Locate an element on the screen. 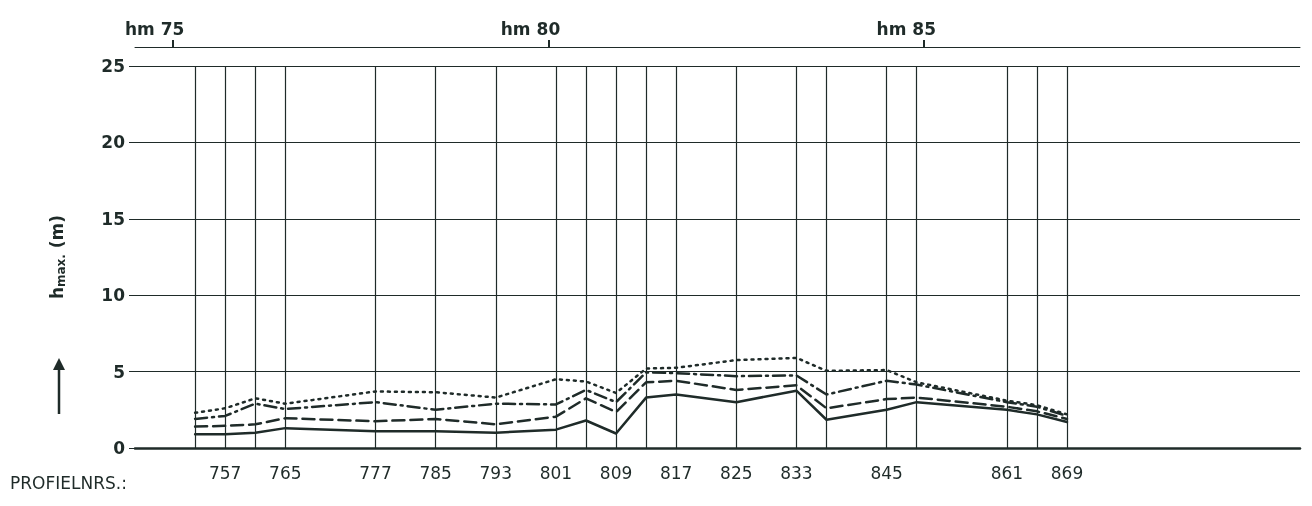 The height and width of the screenshot is (506, 1312). x-tick-label: 785 is located at coordinates (435, 472).